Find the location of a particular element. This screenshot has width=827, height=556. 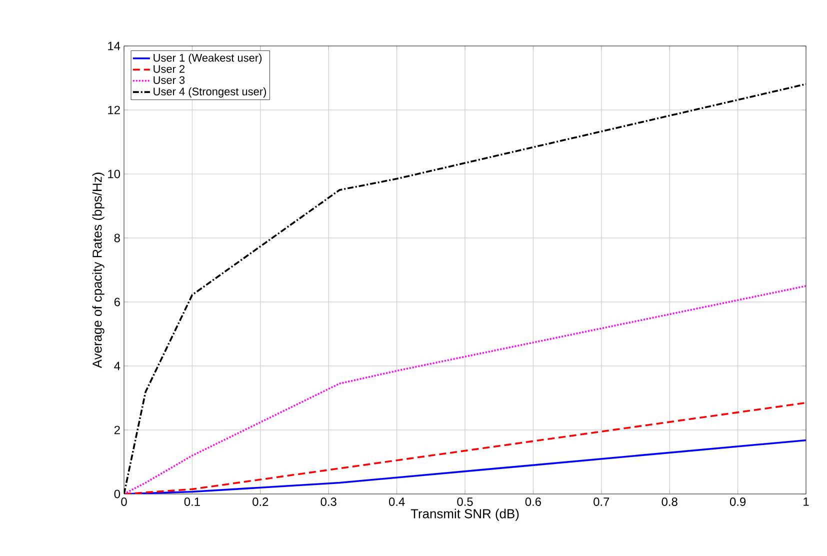

x-tick-label: 0.2 is located at coordinates (260, 502).